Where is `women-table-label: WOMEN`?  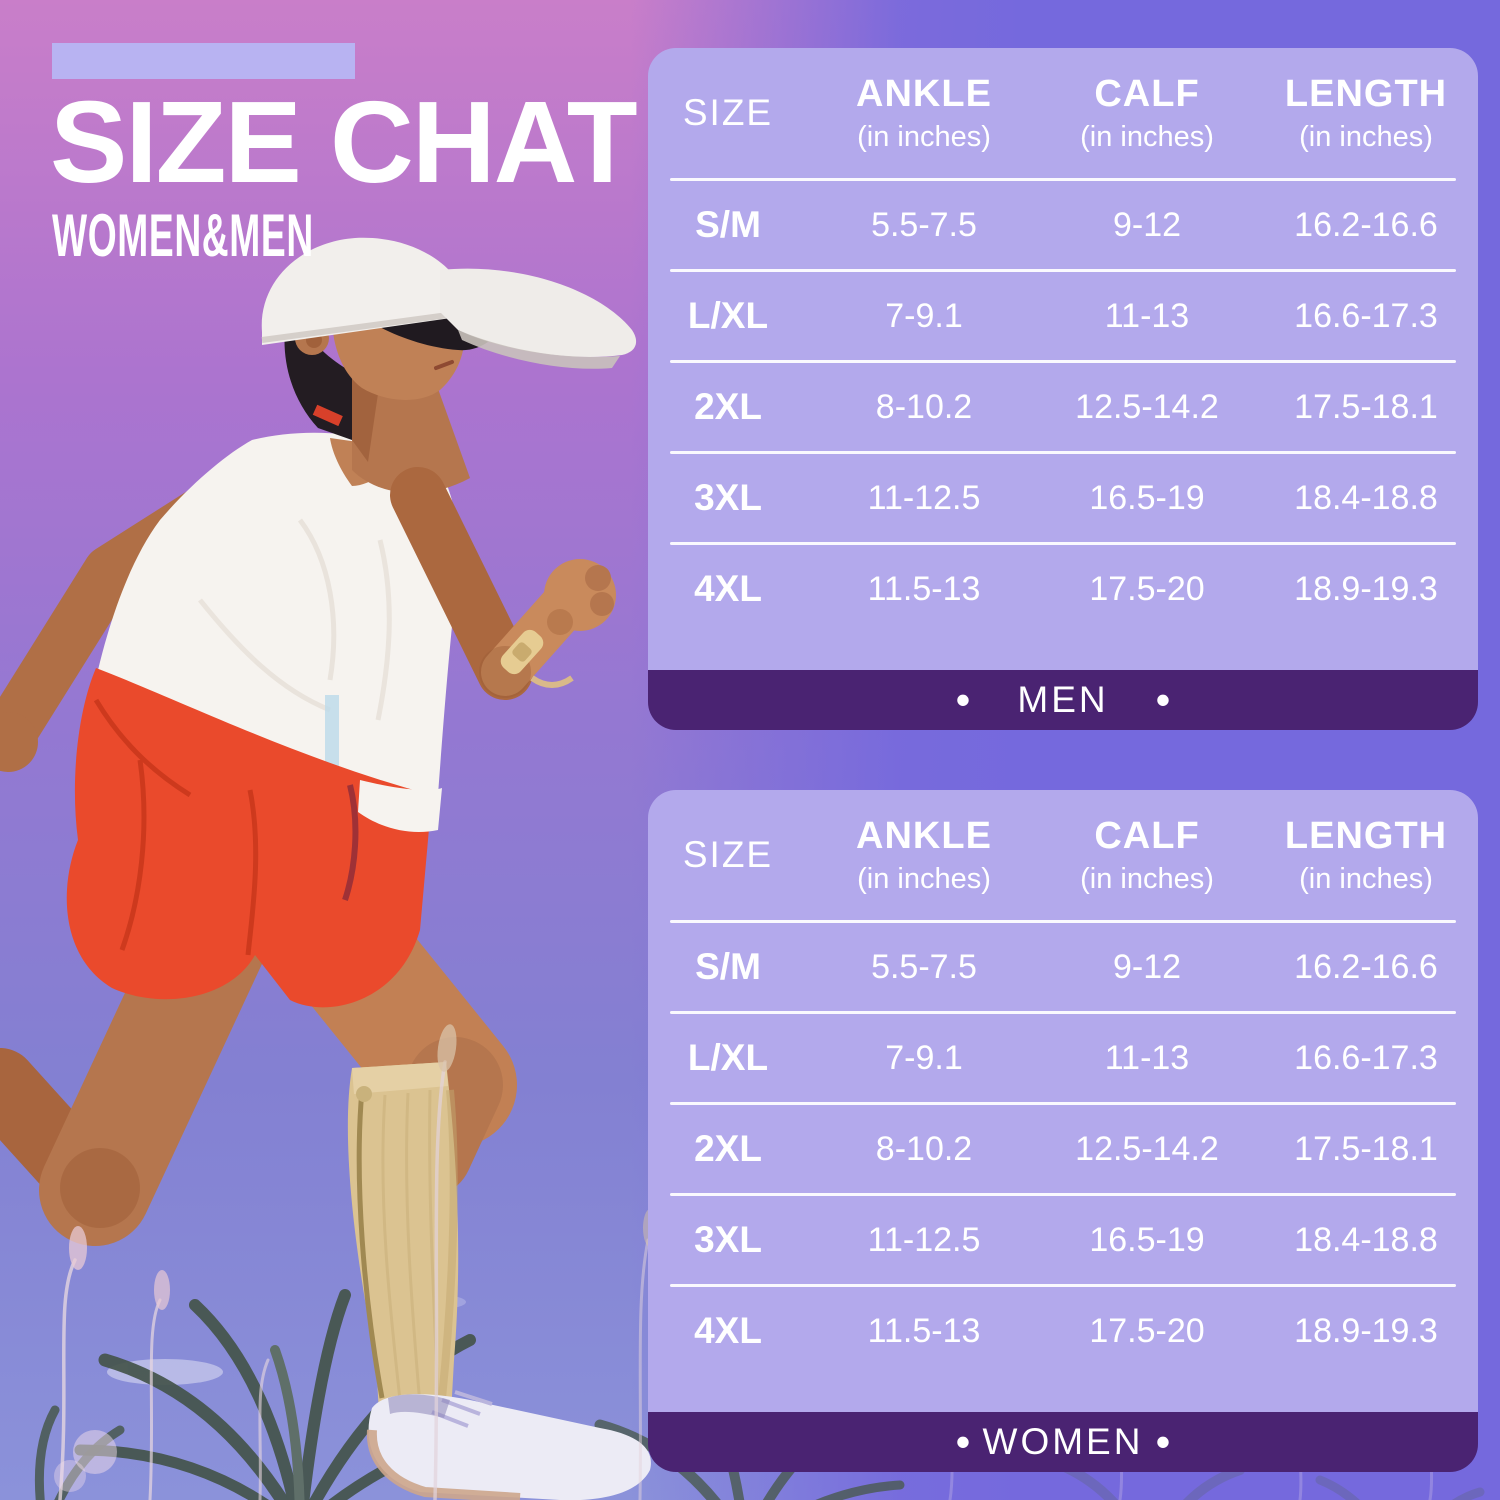
women-table-label: WOMEN is located at coordinates (1063, 1441).